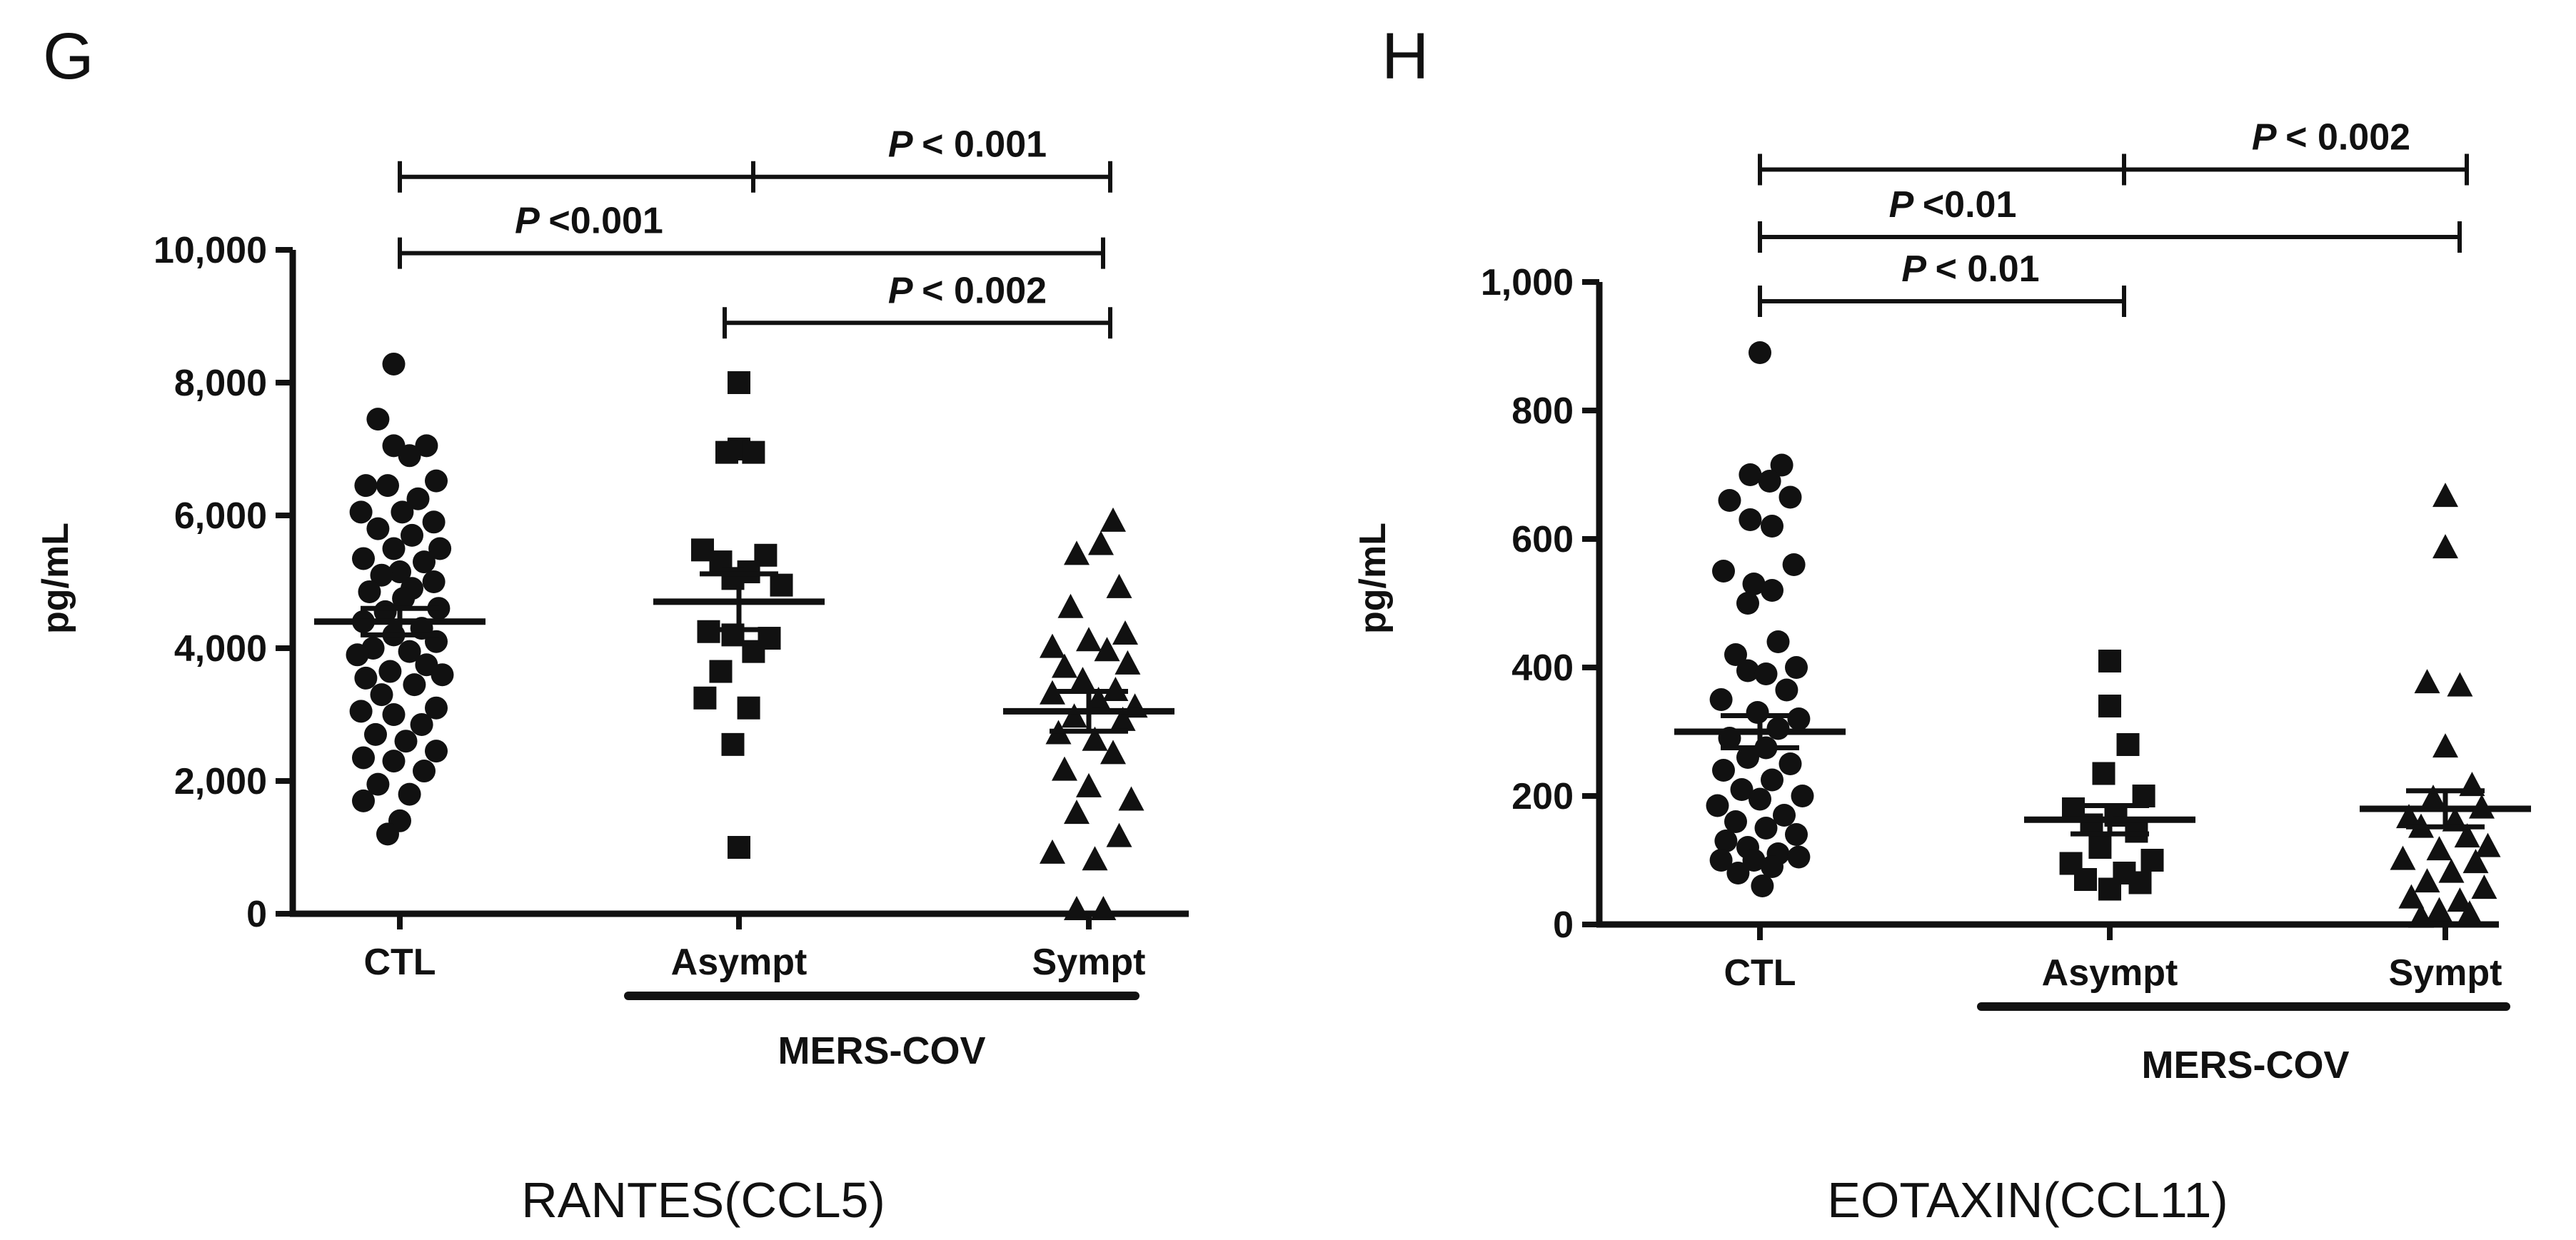 This screenshot has height=1240, width=2576. I want to click on panel-letter: H, so click(1406, 57).